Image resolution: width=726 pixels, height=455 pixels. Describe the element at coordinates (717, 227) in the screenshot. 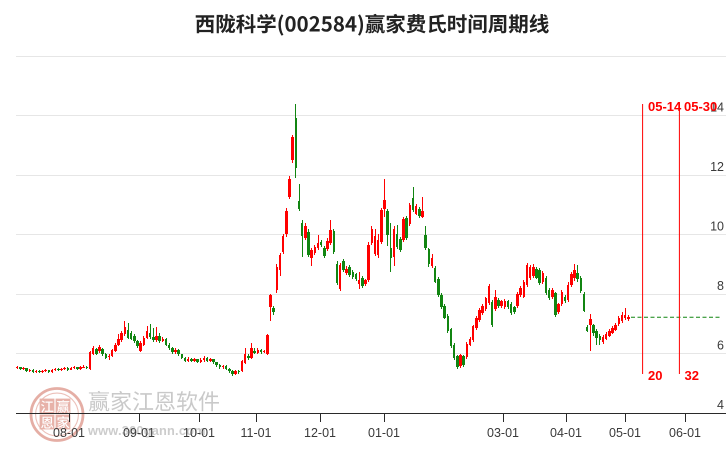

I see `svg-text: 10` at that location.